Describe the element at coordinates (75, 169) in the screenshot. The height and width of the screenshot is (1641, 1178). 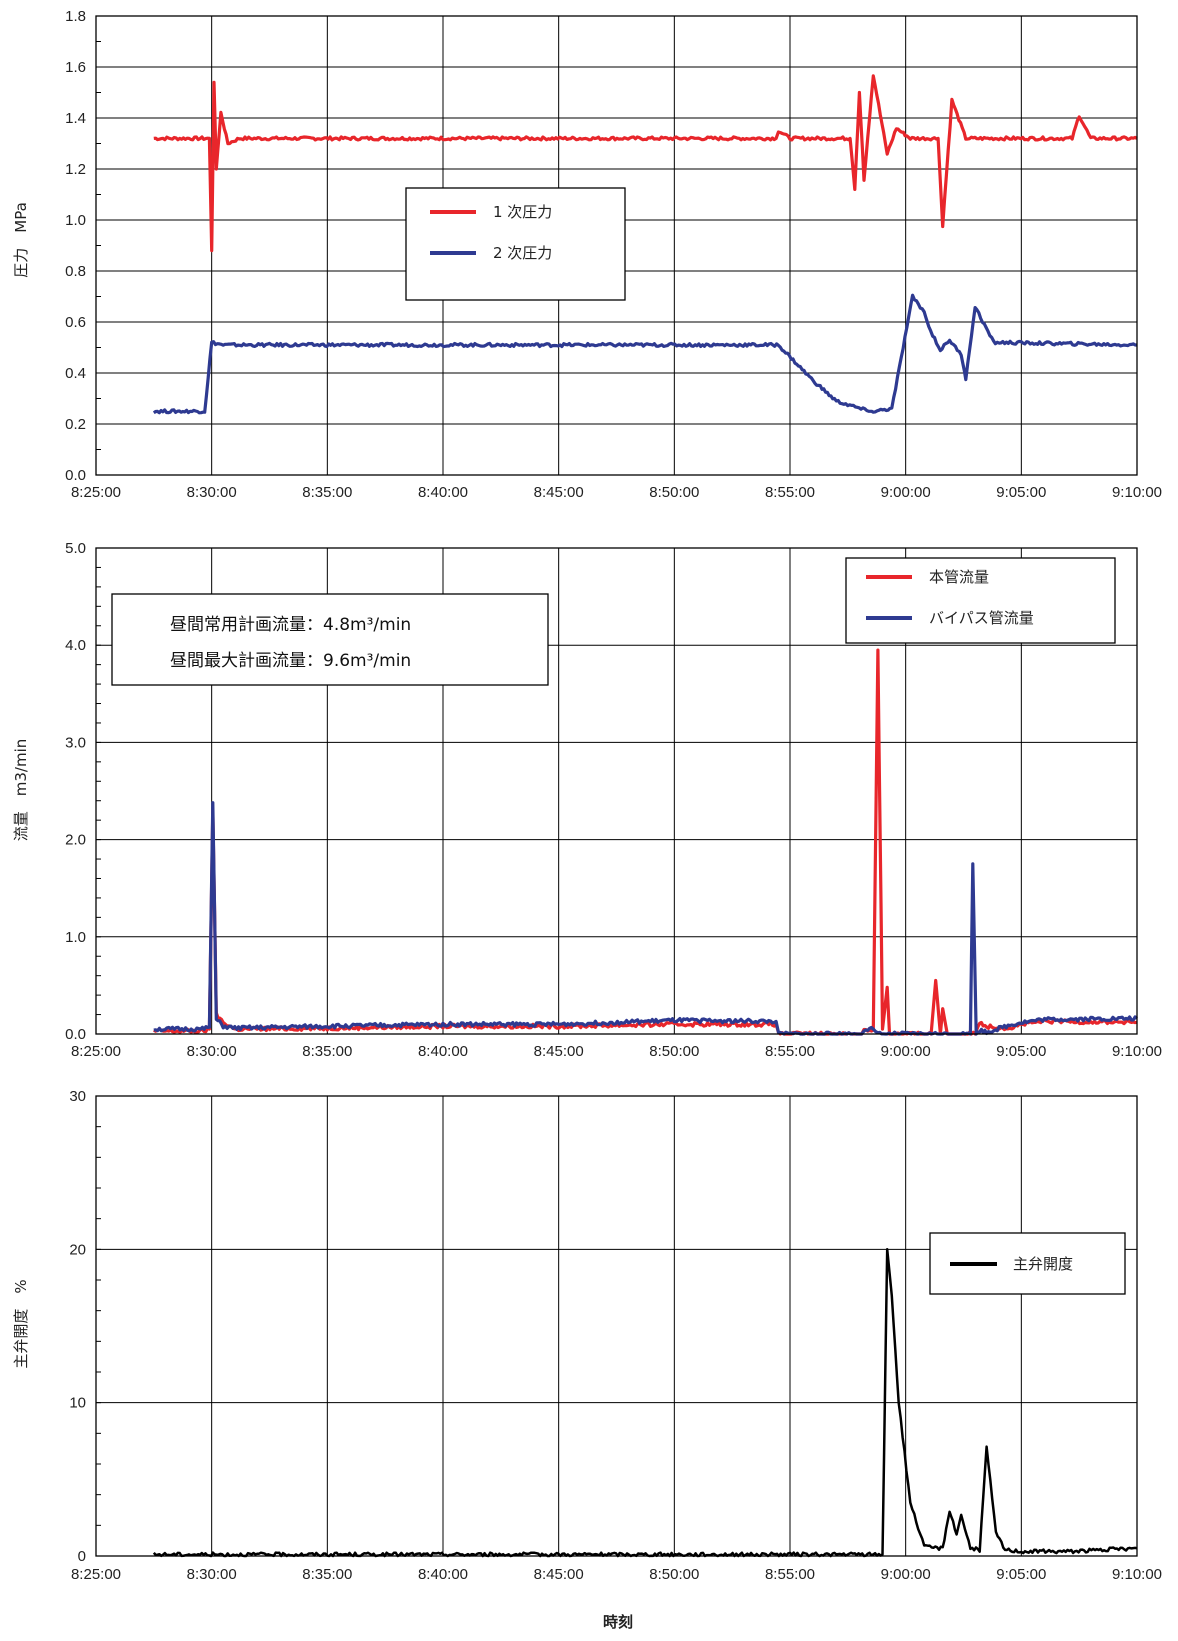
I see `pressure-y-tick-label: 1.2` at that location.